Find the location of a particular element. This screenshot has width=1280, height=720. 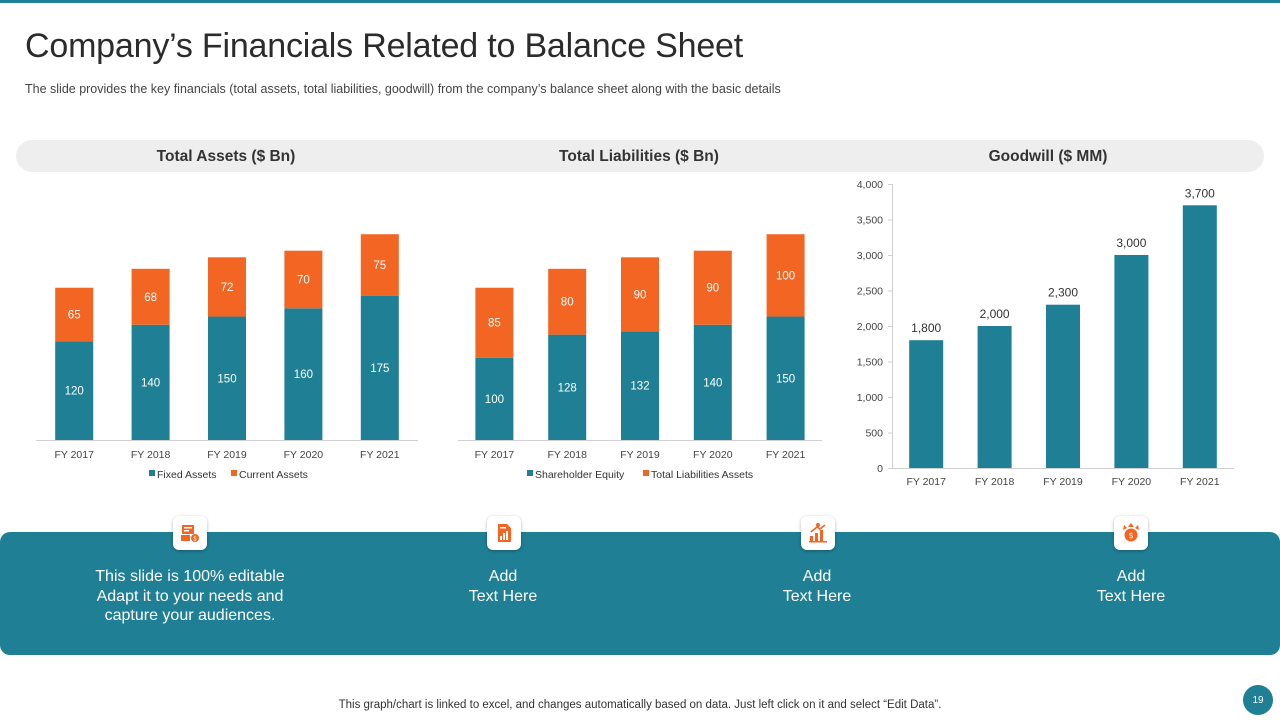

chart-title-goodwill: Goodwill ($ MM) is located at coordinates (1048, 156).